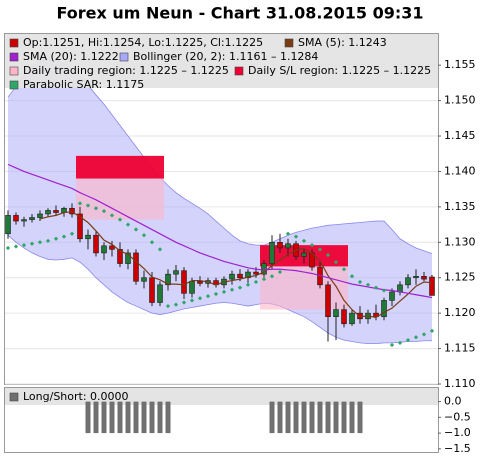 Image resolution: width=480 pixels, height=457 pixels. I want to click on legend-label: Daily S/L region: 1.1225 – 1.1225, so click(339, 70).